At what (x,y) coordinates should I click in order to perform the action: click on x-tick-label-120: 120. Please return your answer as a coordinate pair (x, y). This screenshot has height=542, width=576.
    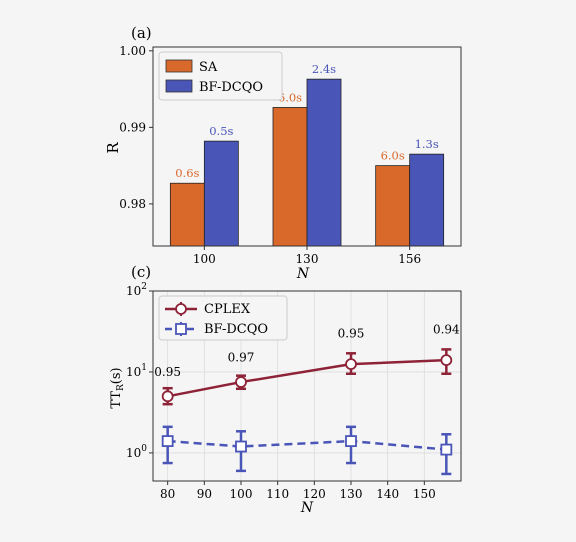
    Looking at the image, I should click on (314, 494).